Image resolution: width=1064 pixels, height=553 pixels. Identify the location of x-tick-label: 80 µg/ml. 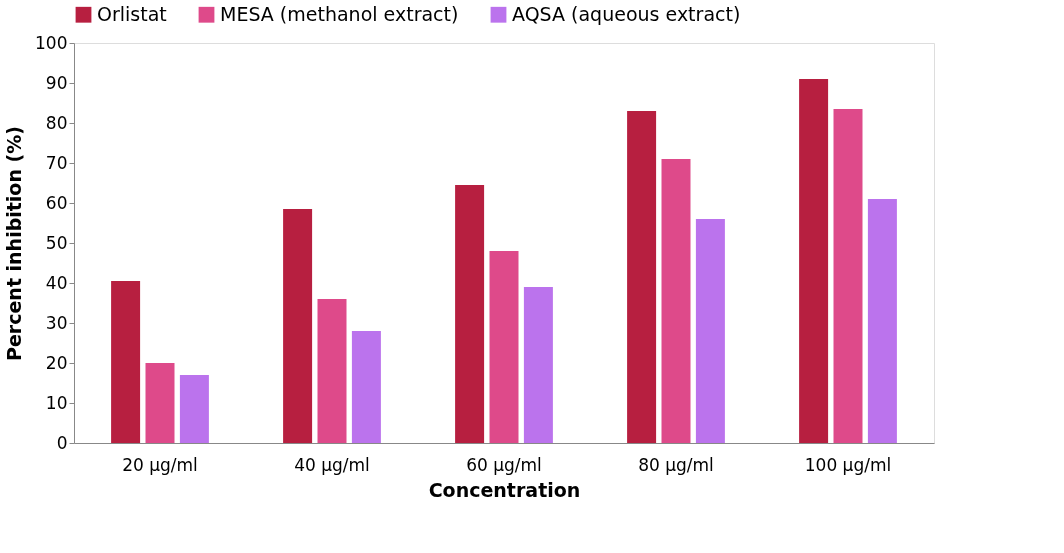
(676, 464).